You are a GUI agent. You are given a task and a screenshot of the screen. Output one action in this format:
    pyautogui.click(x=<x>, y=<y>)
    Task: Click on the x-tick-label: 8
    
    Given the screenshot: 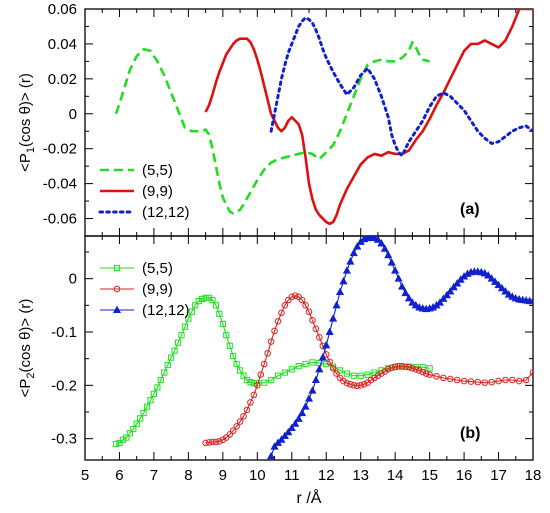 What is the action you would take?
    pyautogui.click(x=188, y=475)
    